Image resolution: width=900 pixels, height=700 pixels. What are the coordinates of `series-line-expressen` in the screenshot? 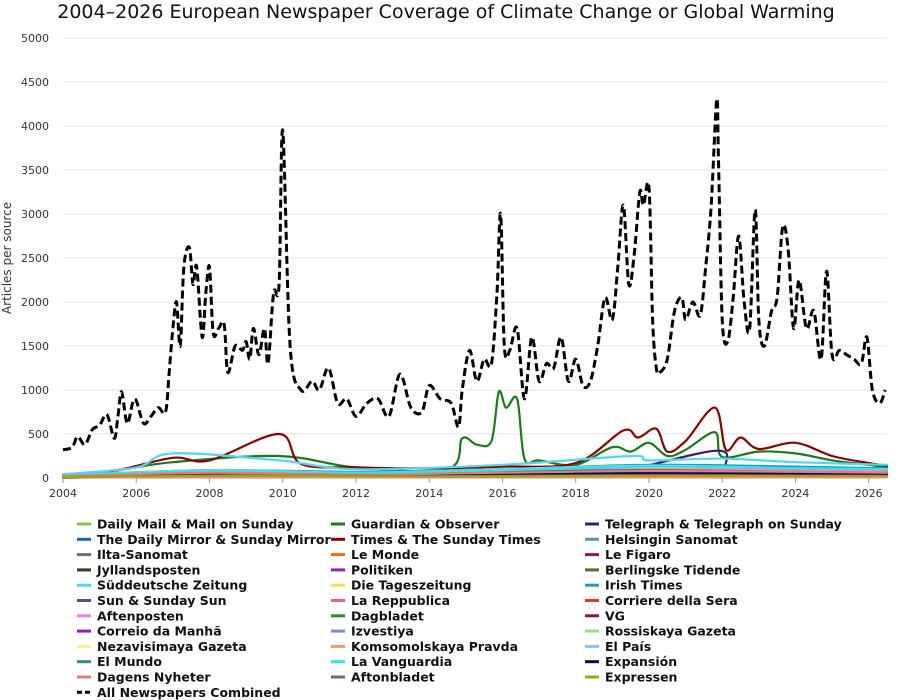 It's located at (475, 476).